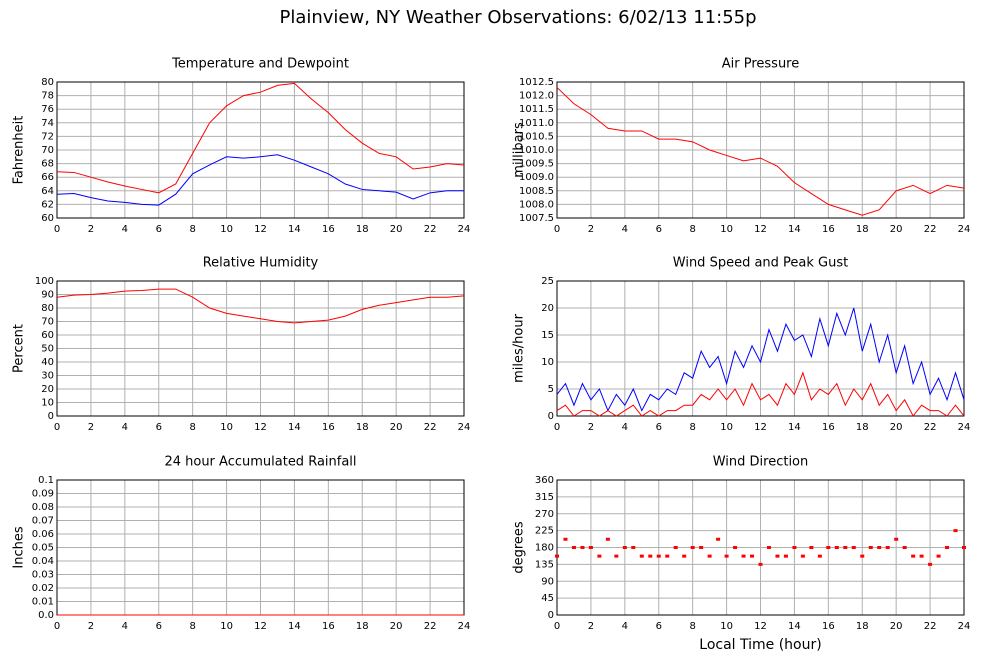  Describe the element at coordinates (536, 109) in the screenshot. I see `y-tick-label: 1011.5` at that location.